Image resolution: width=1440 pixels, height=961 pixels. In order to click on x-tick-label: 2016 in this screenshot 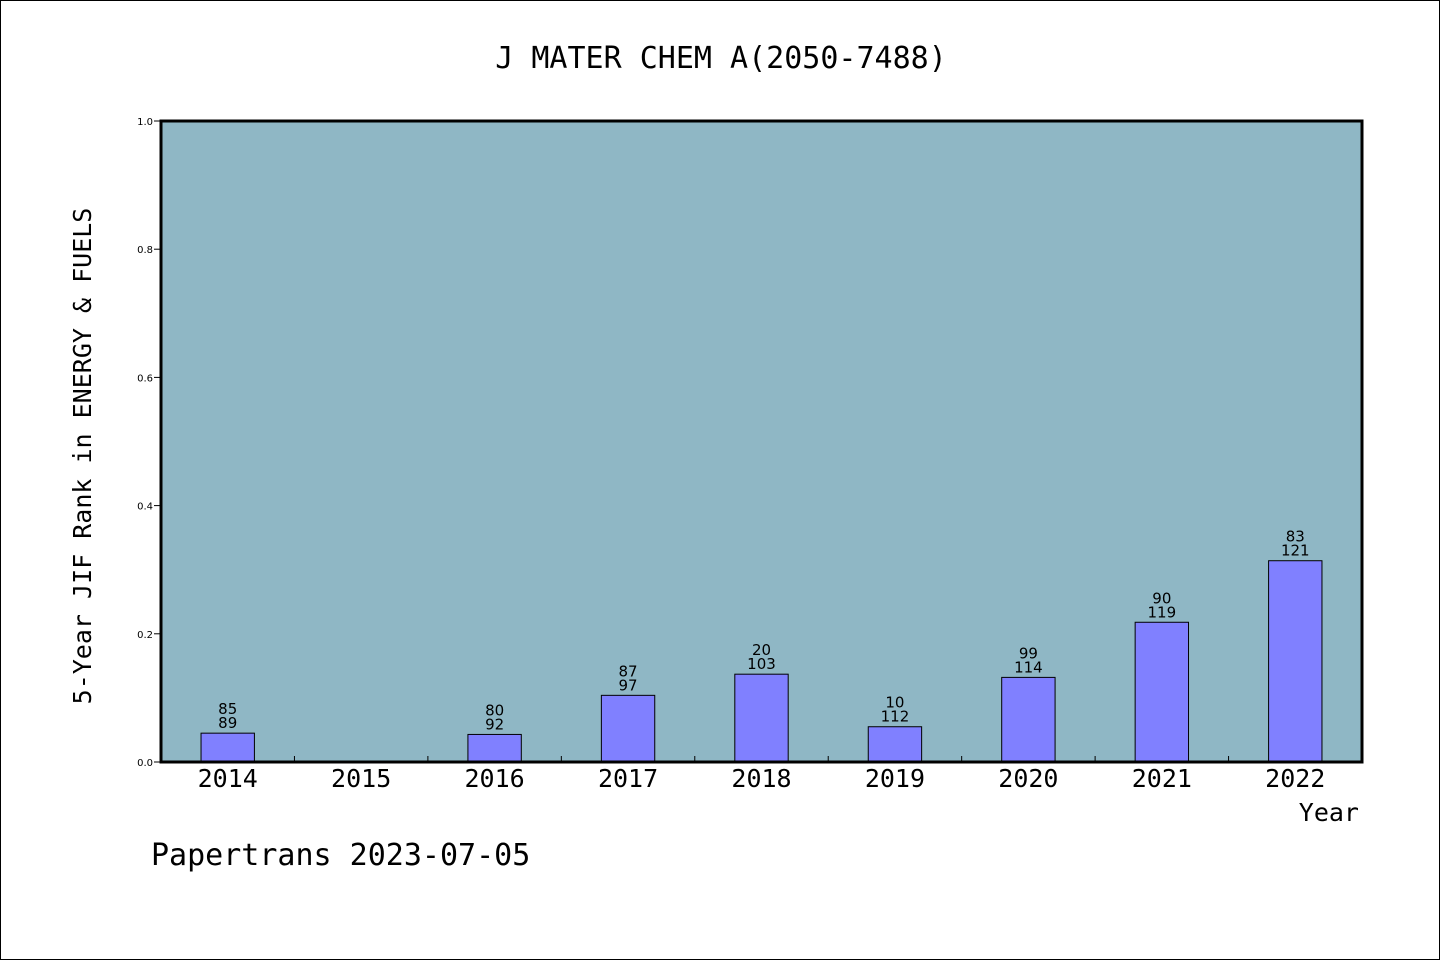, I will do `click(495, 778)`.